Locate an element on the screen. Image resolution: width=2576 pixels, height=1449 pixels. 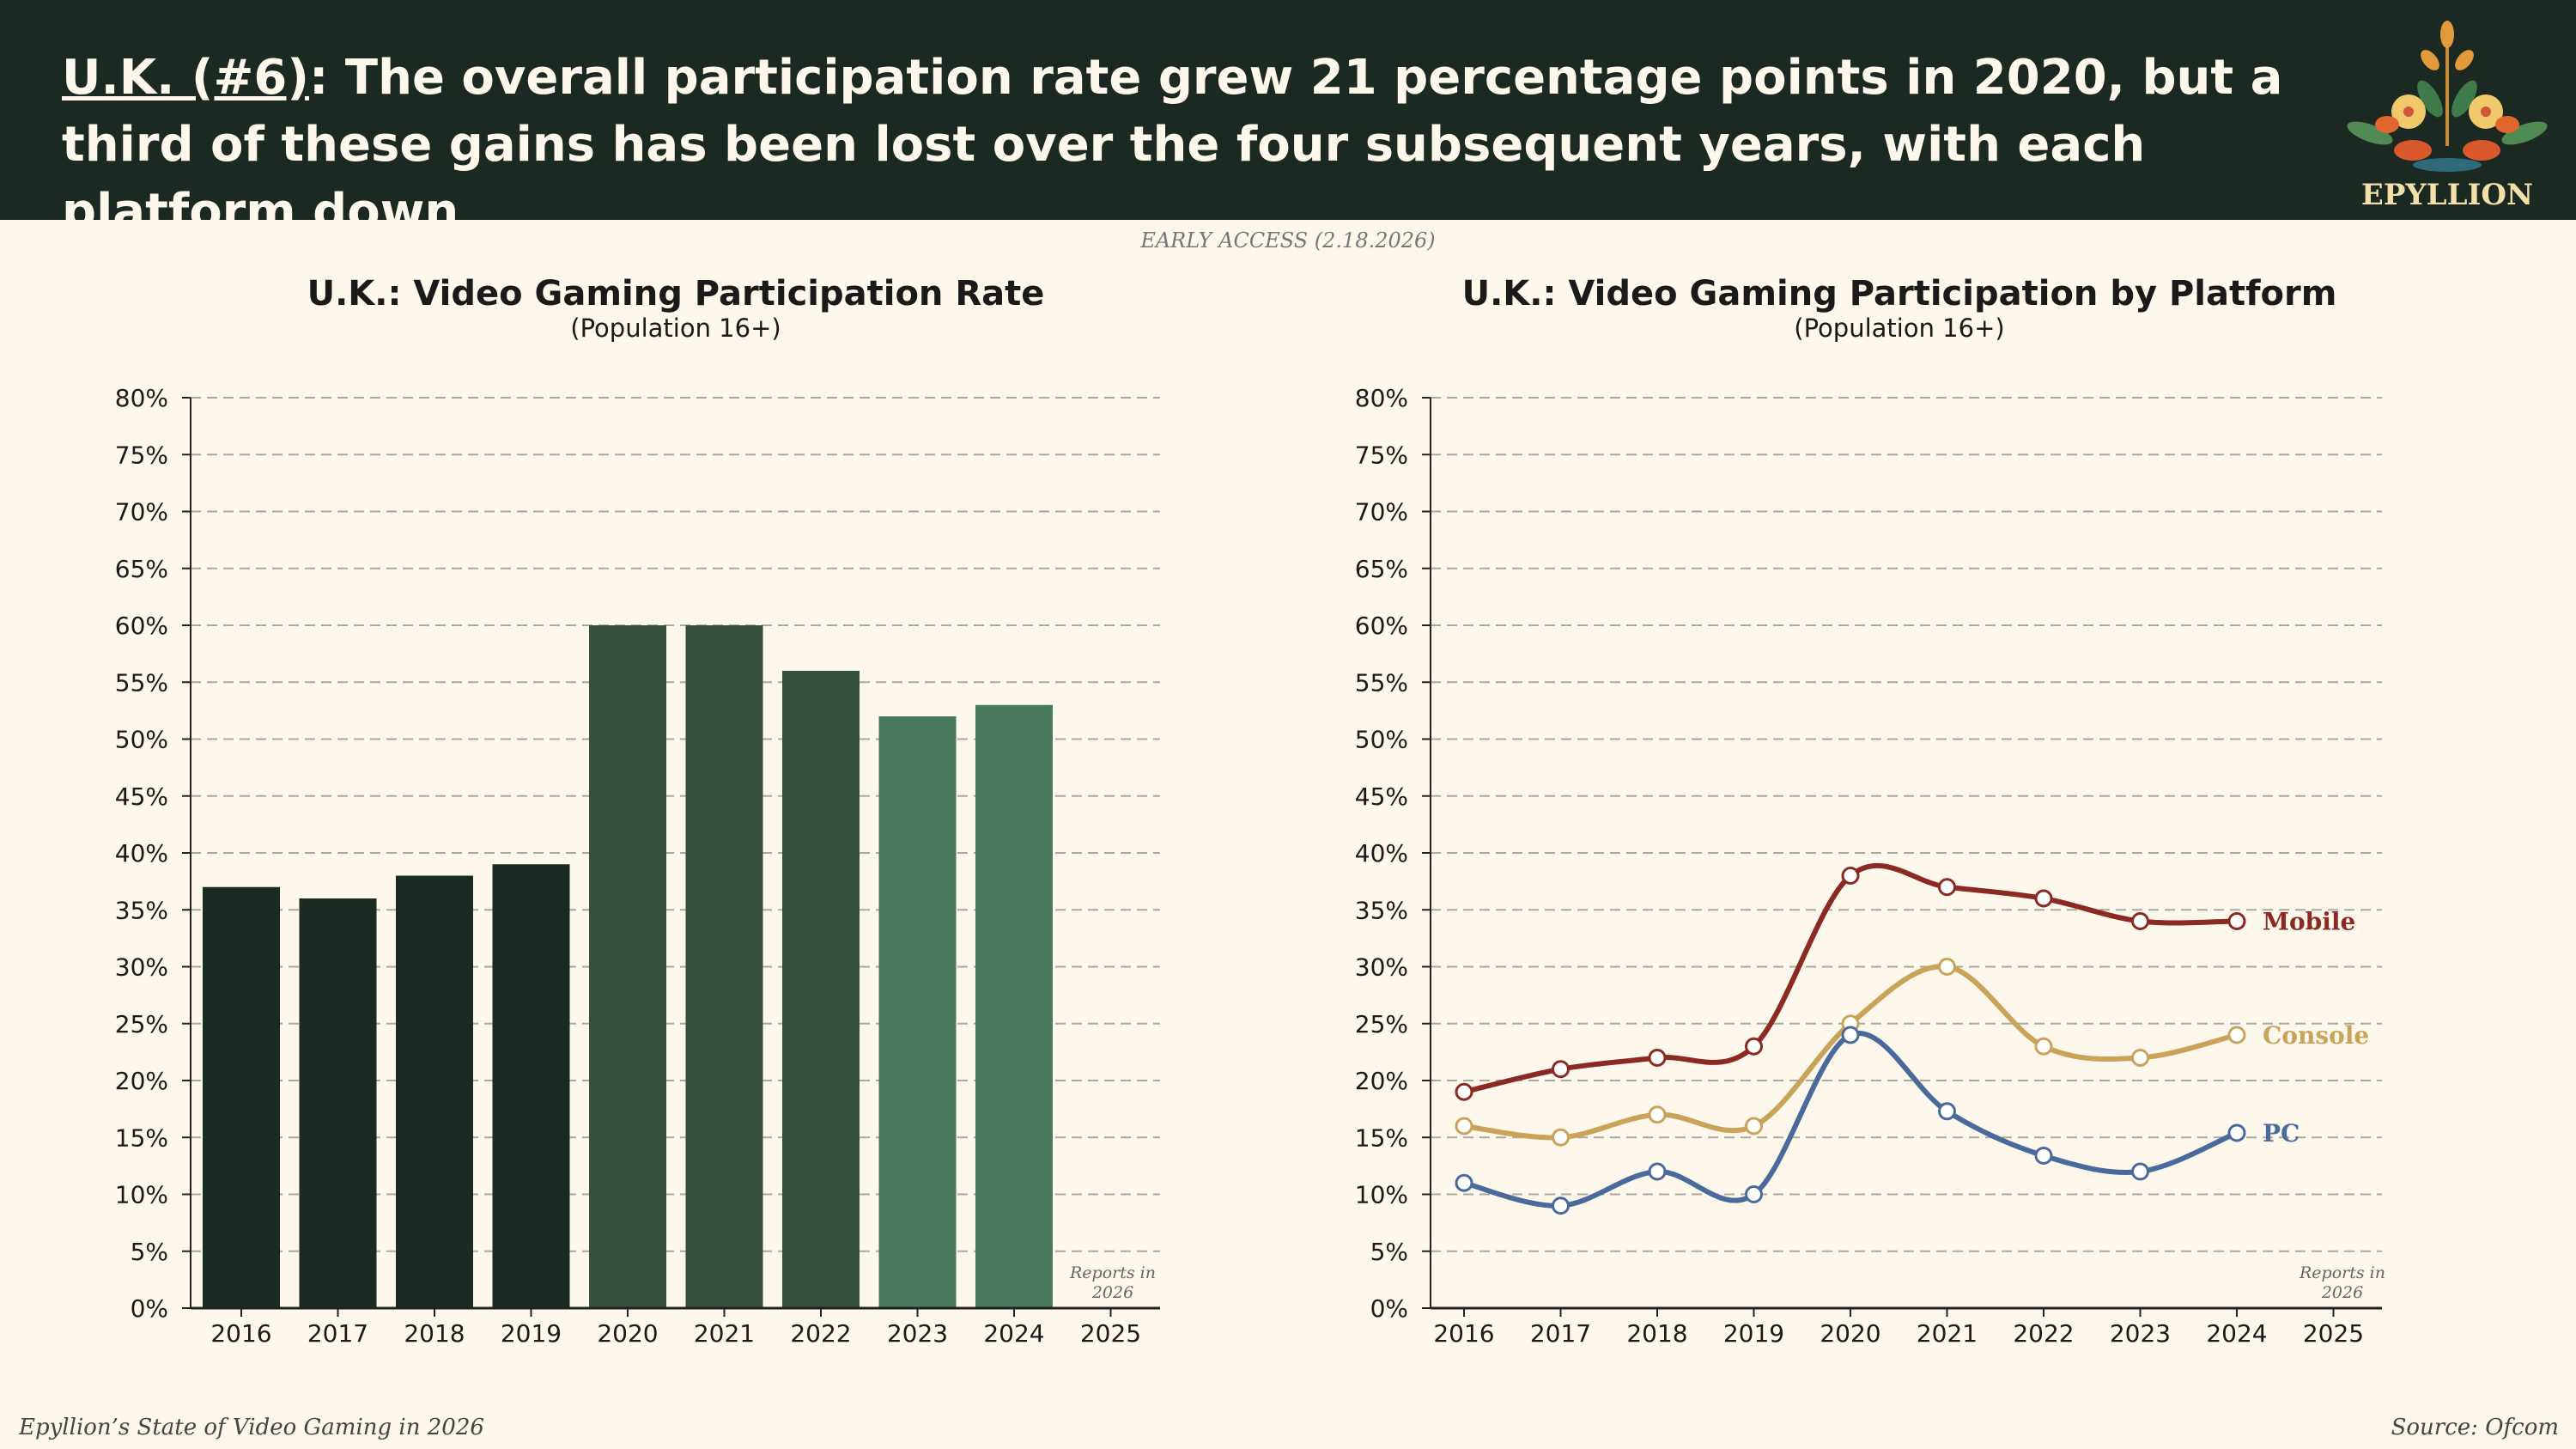
floral-logo-icon: EPYLLION is located at coordinates (2448, 116).